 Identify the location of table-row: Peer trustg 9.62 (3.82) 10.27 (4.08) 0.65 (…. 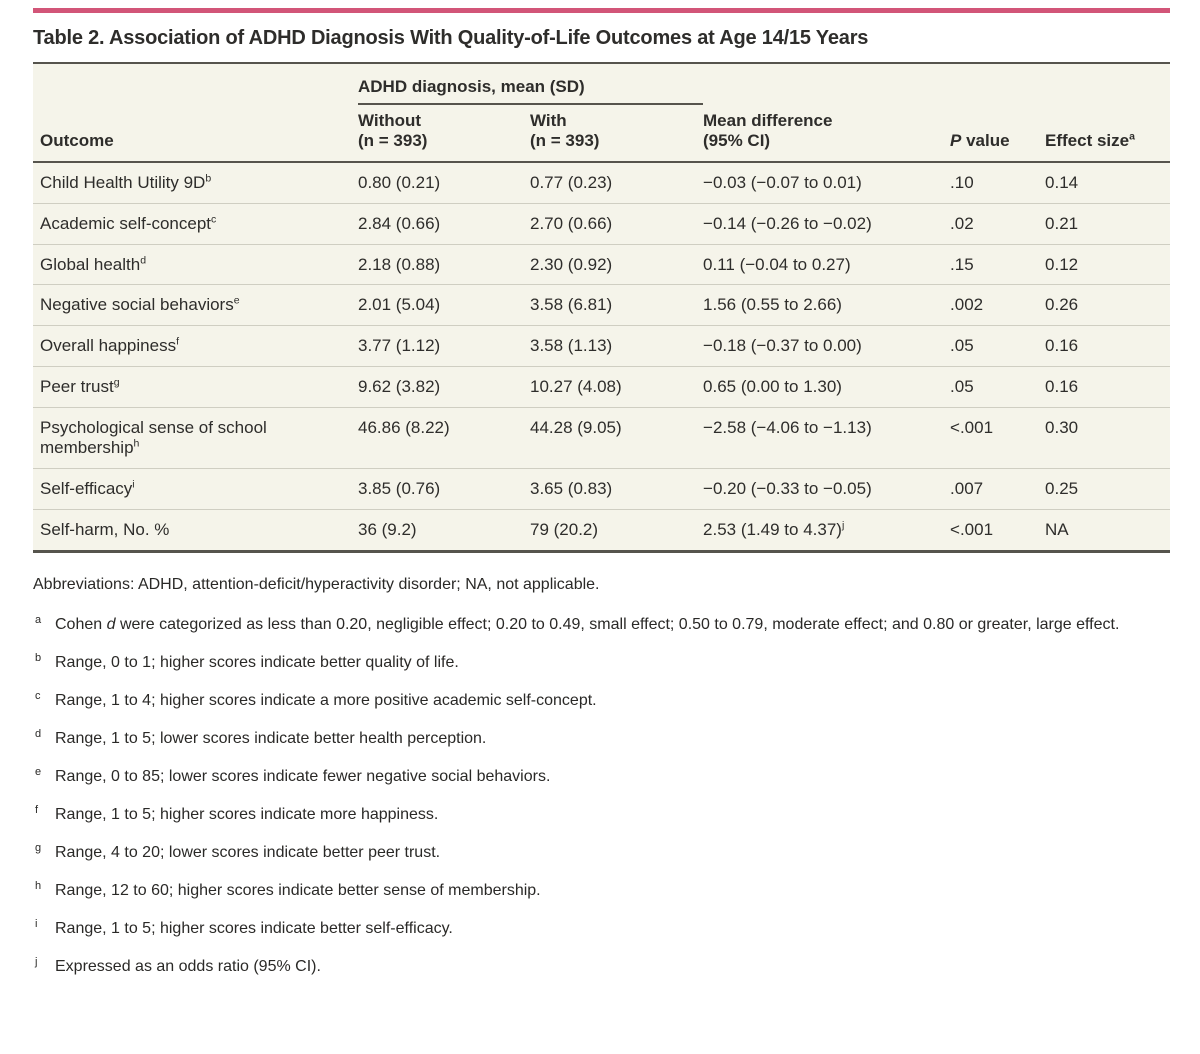
(602, 386).